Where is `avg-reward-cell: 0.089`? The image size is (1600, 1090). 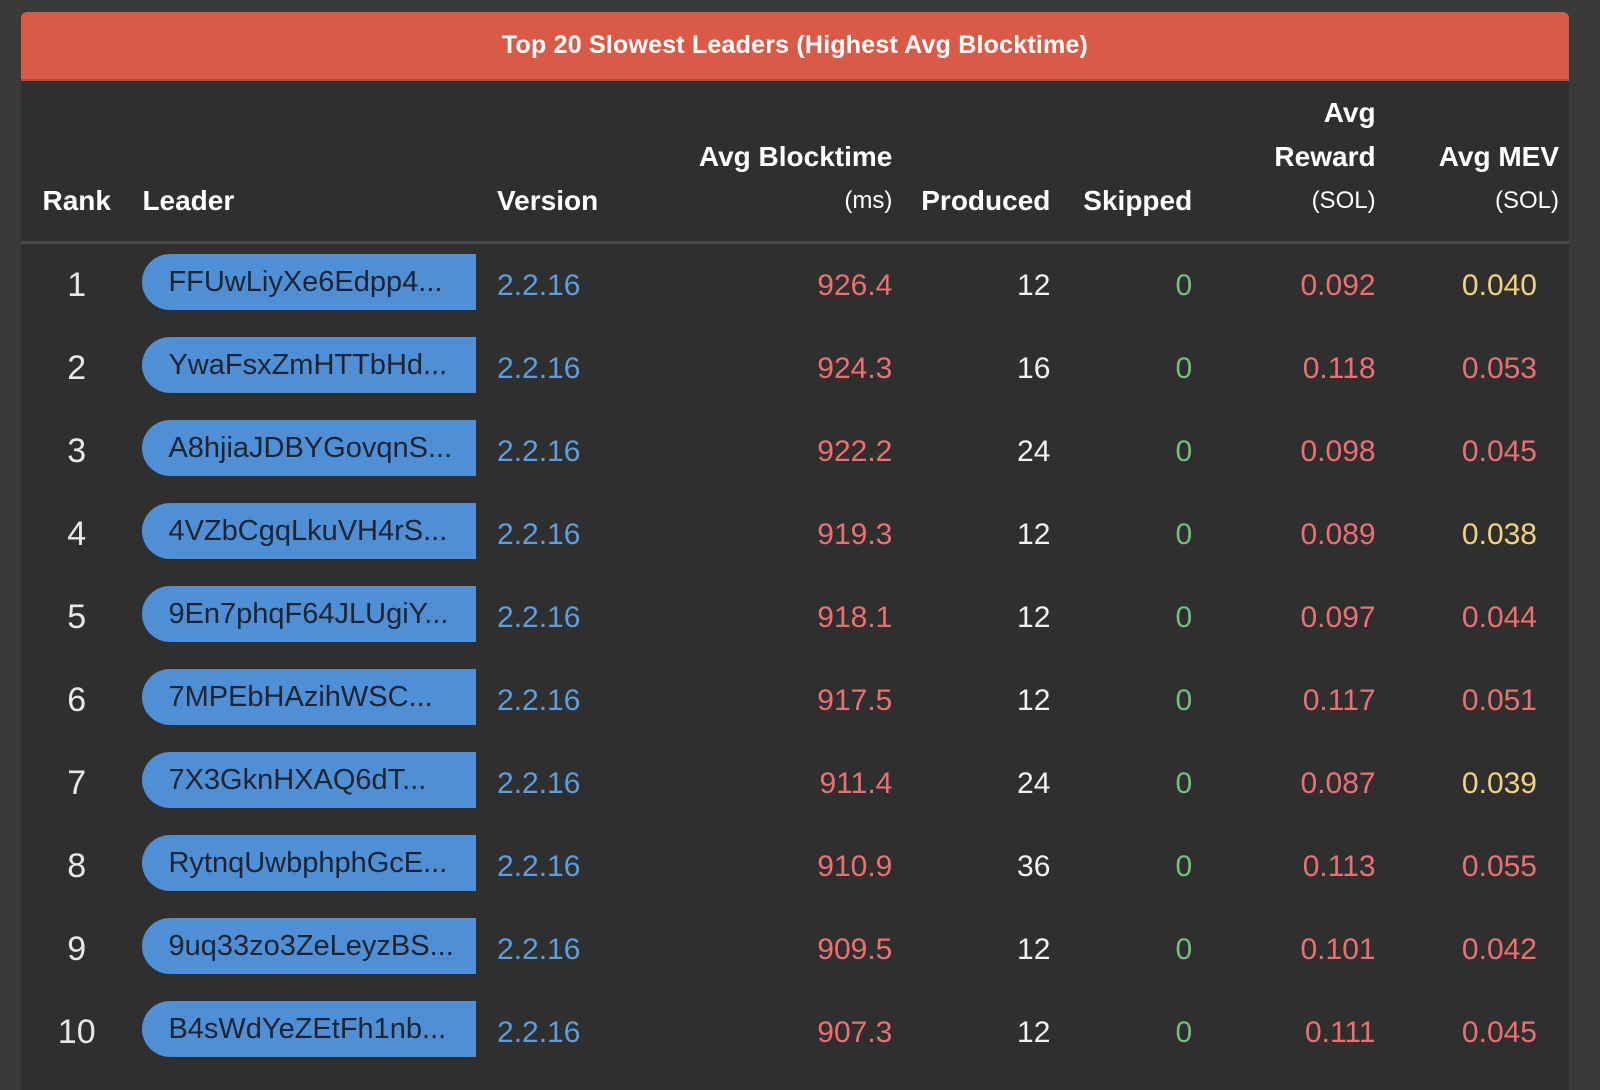 avg-reward-cell: 0.089 is located at coordinates (1338, 534).